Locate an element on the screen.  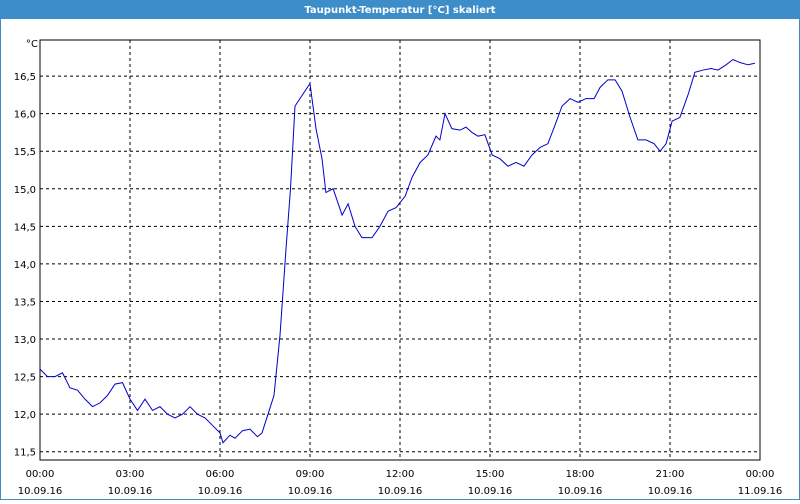
y-tick-label: 14,5 is located at coordinates (25, 227).